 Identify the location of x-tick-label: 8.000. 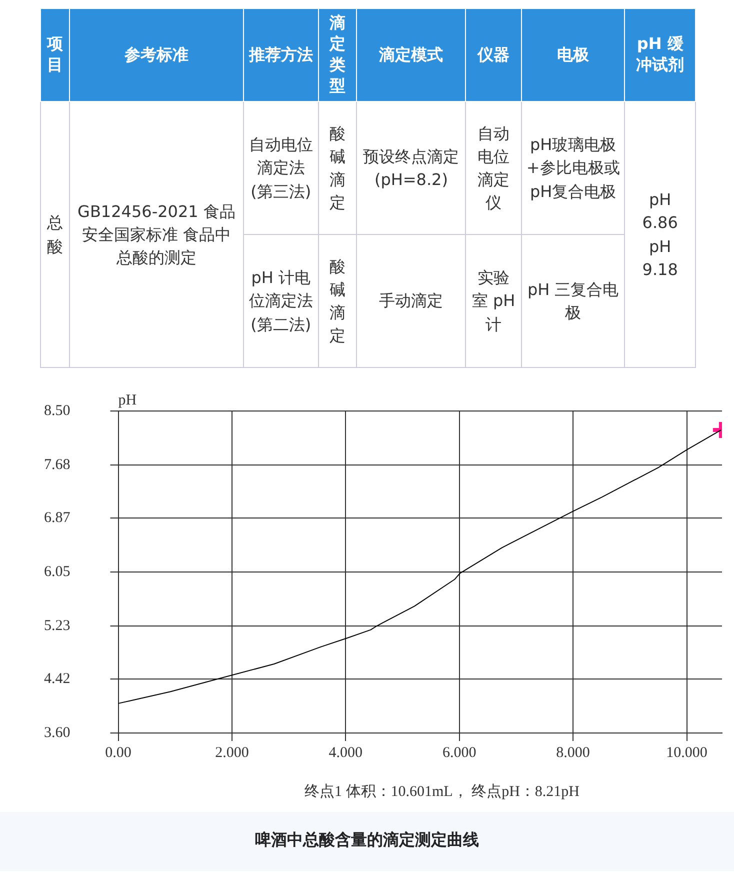
(573, 752).